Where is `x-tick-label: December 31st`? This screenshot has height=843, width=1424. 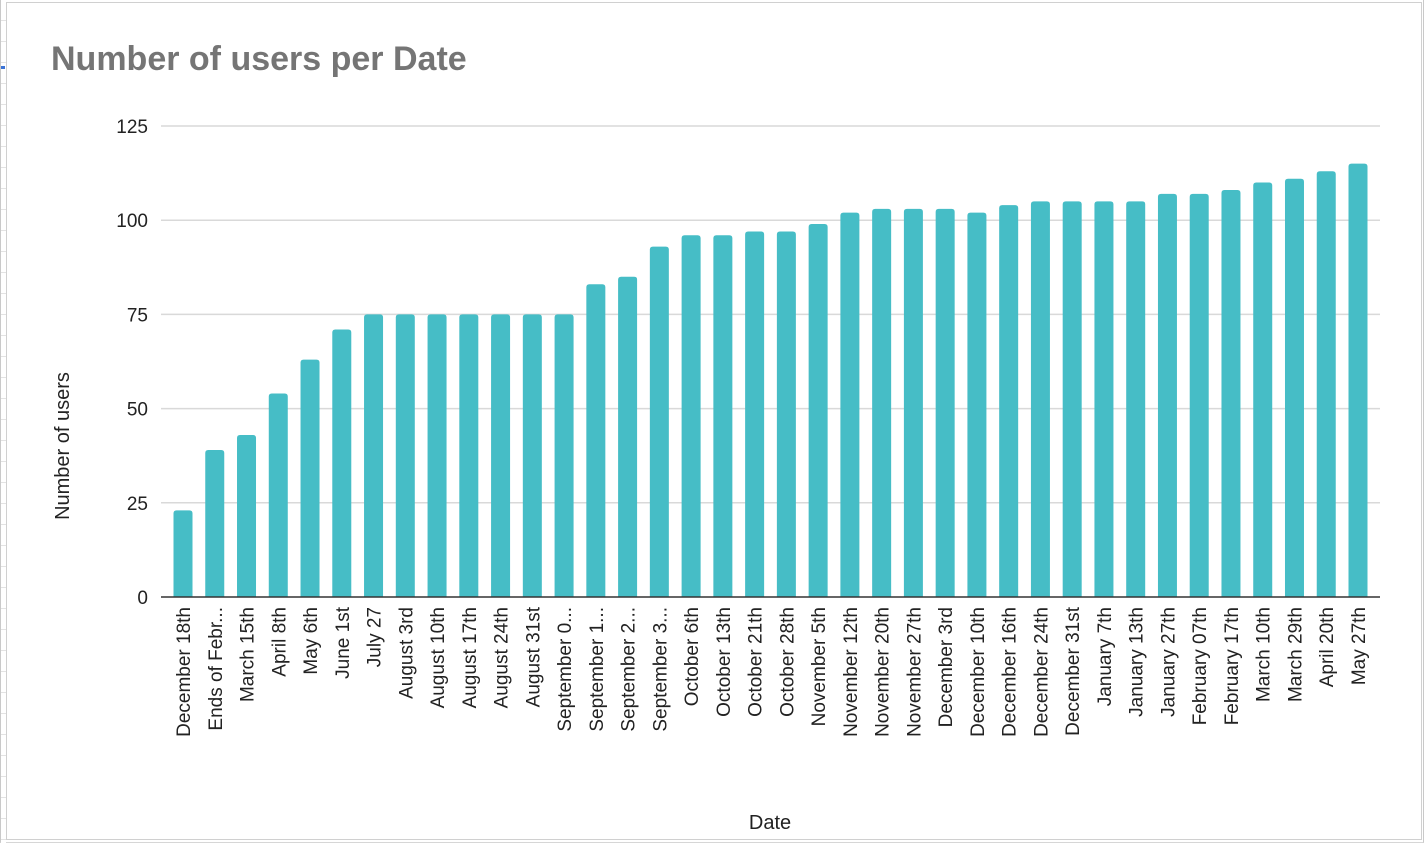 x-tick-label: December 31st is located at coordinates (1073, 671).